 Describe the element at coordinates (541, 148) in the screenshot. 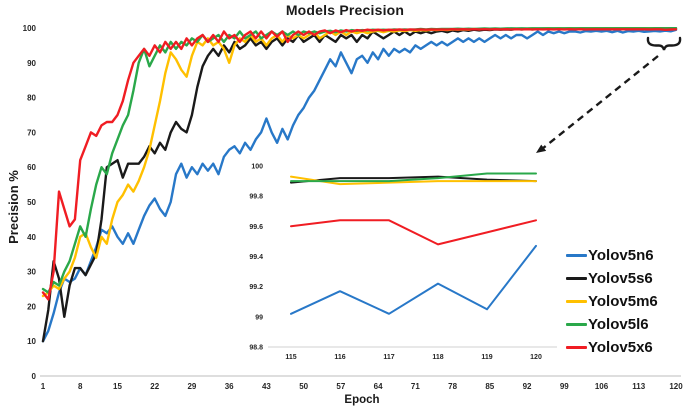

I see `zoom-callout-arrowhead` at that location.